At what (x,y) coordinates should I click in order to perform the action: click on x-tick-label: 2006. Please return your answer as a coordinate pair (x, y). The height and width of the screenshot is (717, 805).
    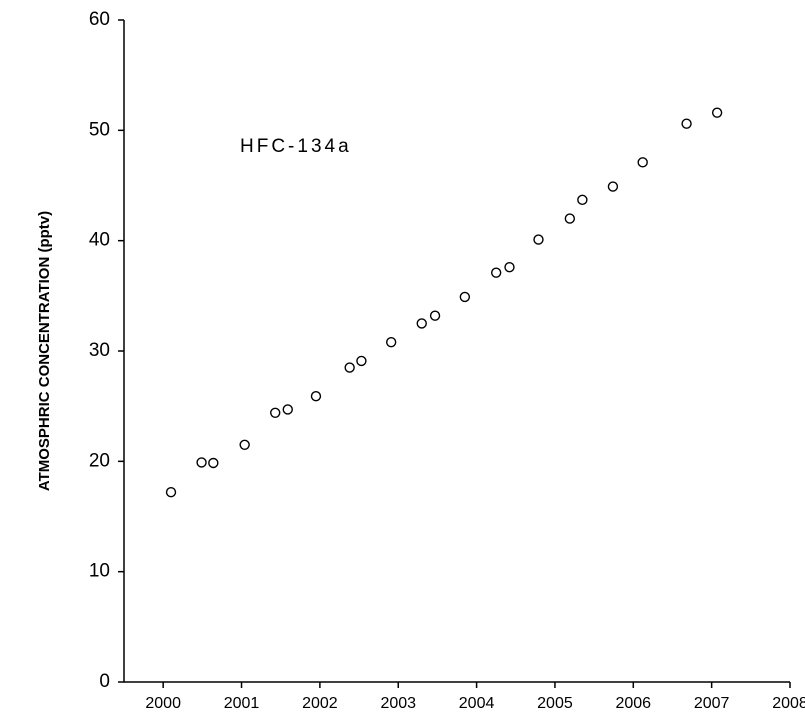
    Looking at the image, I should click on (633, 703).